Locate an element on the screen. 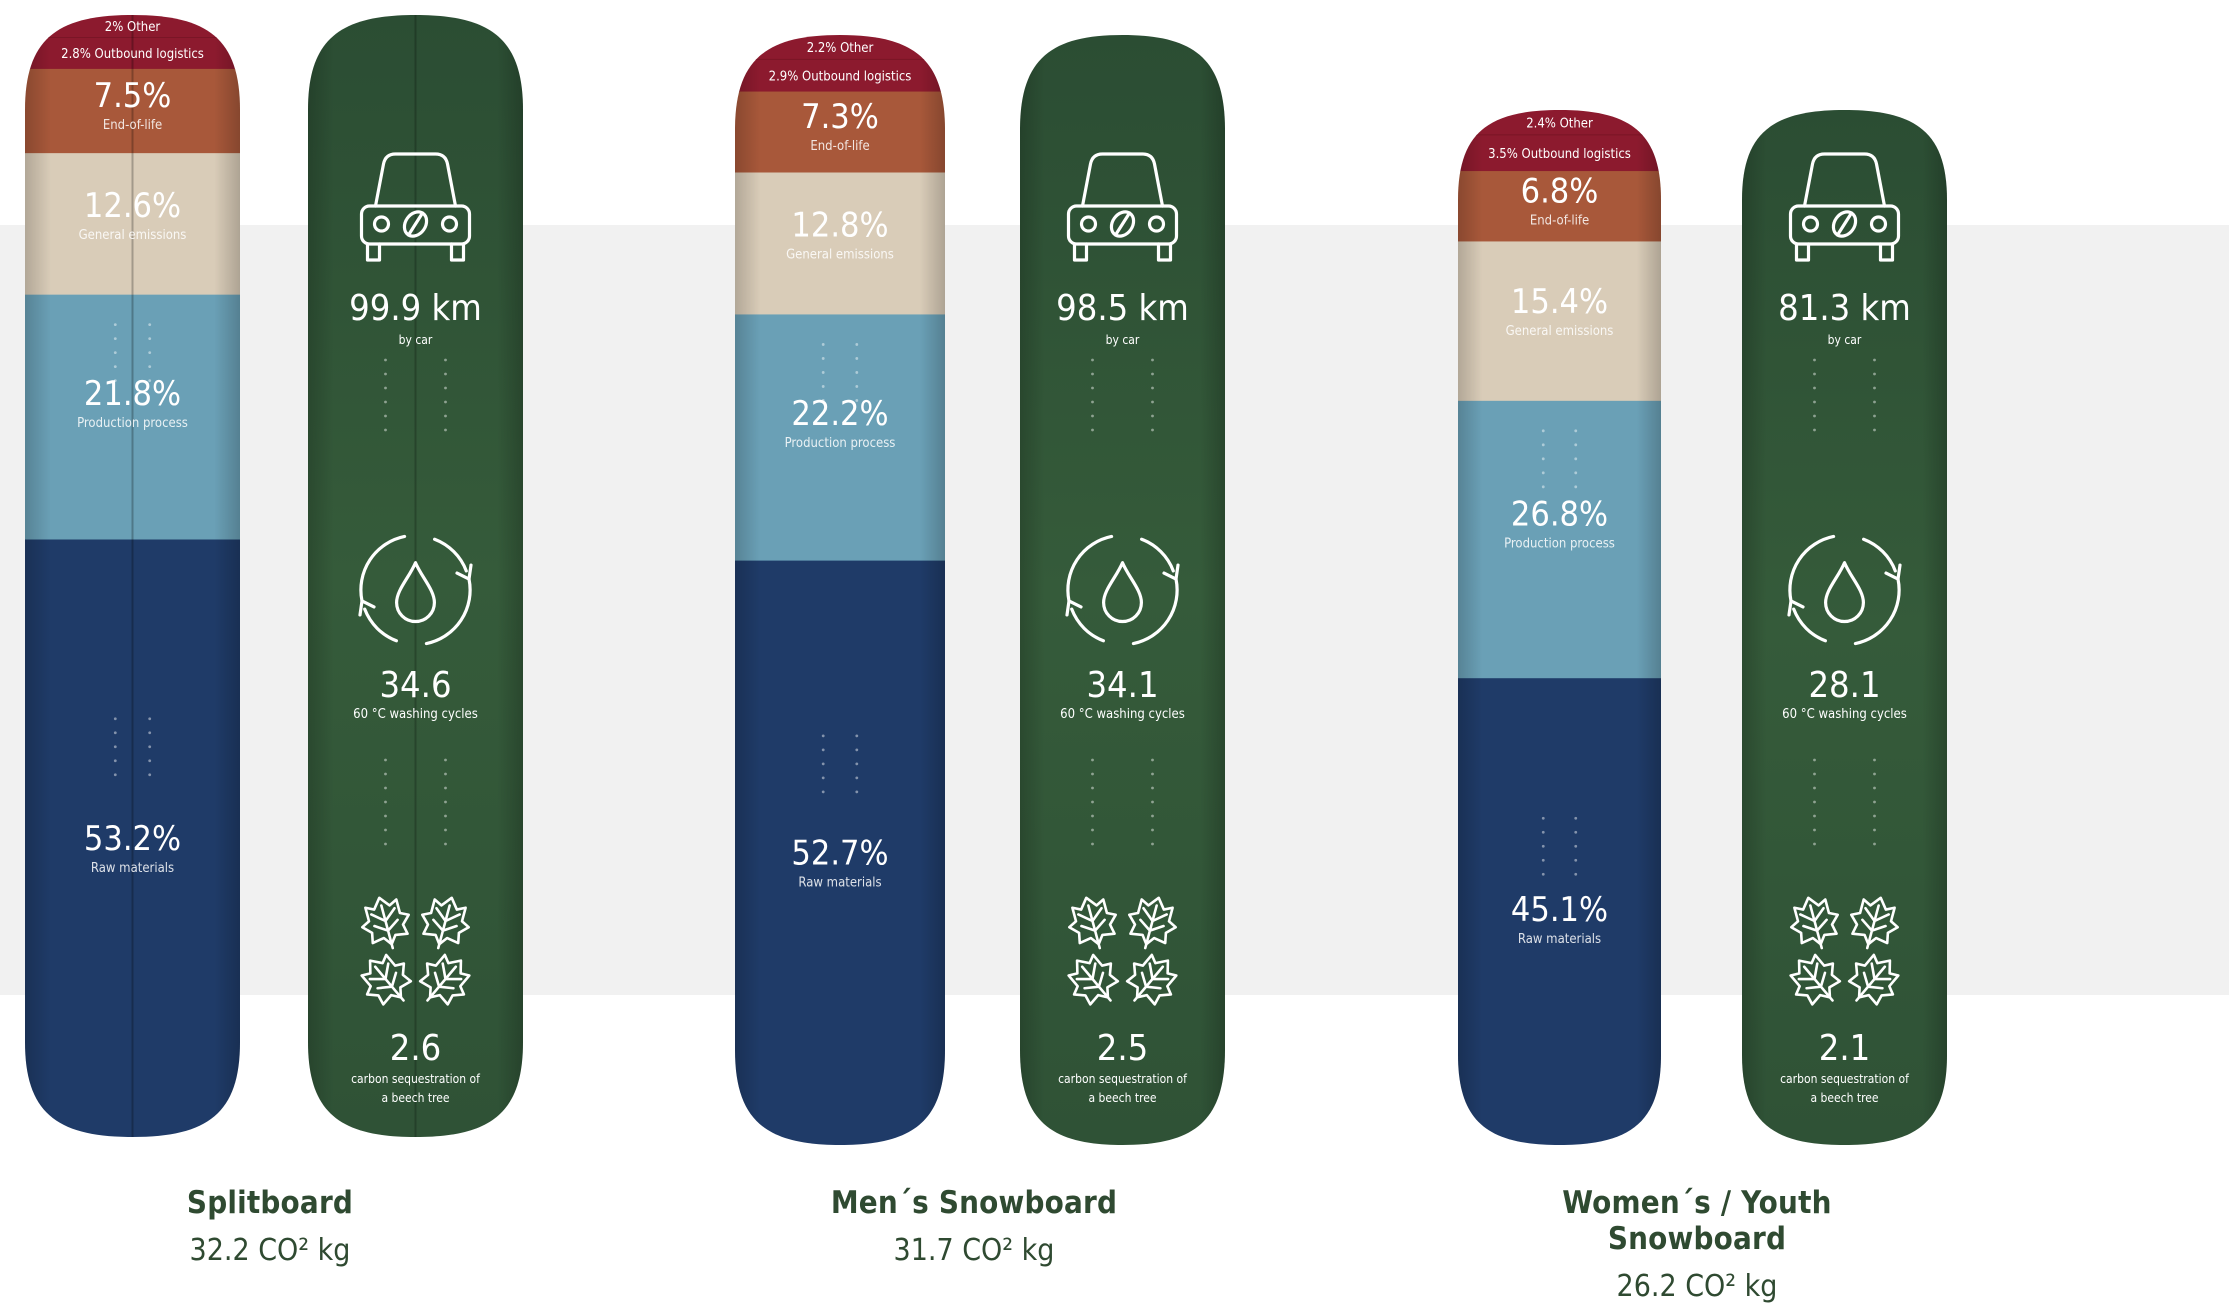 The height and width of the screenshot is (1304, 2229). segment-label-outbound-logistics: 3.5% Outbound logistics is located at coordinates (1559, 154).